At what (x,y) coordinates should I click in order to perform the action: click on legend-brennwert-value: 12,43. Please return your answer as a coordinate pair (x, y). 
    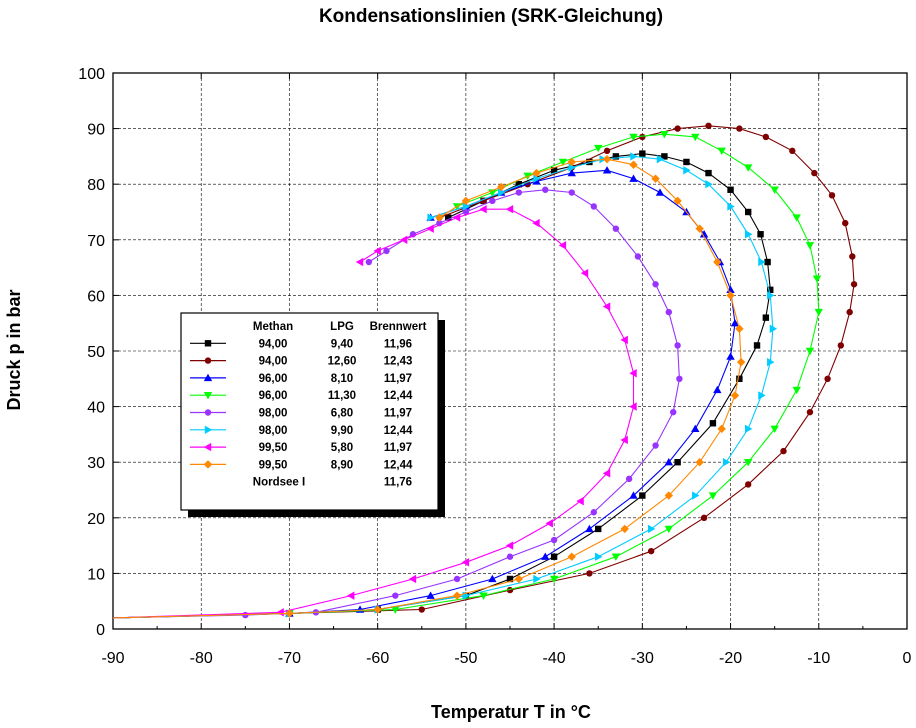
    Looking at the image, I should click on (398, 362).